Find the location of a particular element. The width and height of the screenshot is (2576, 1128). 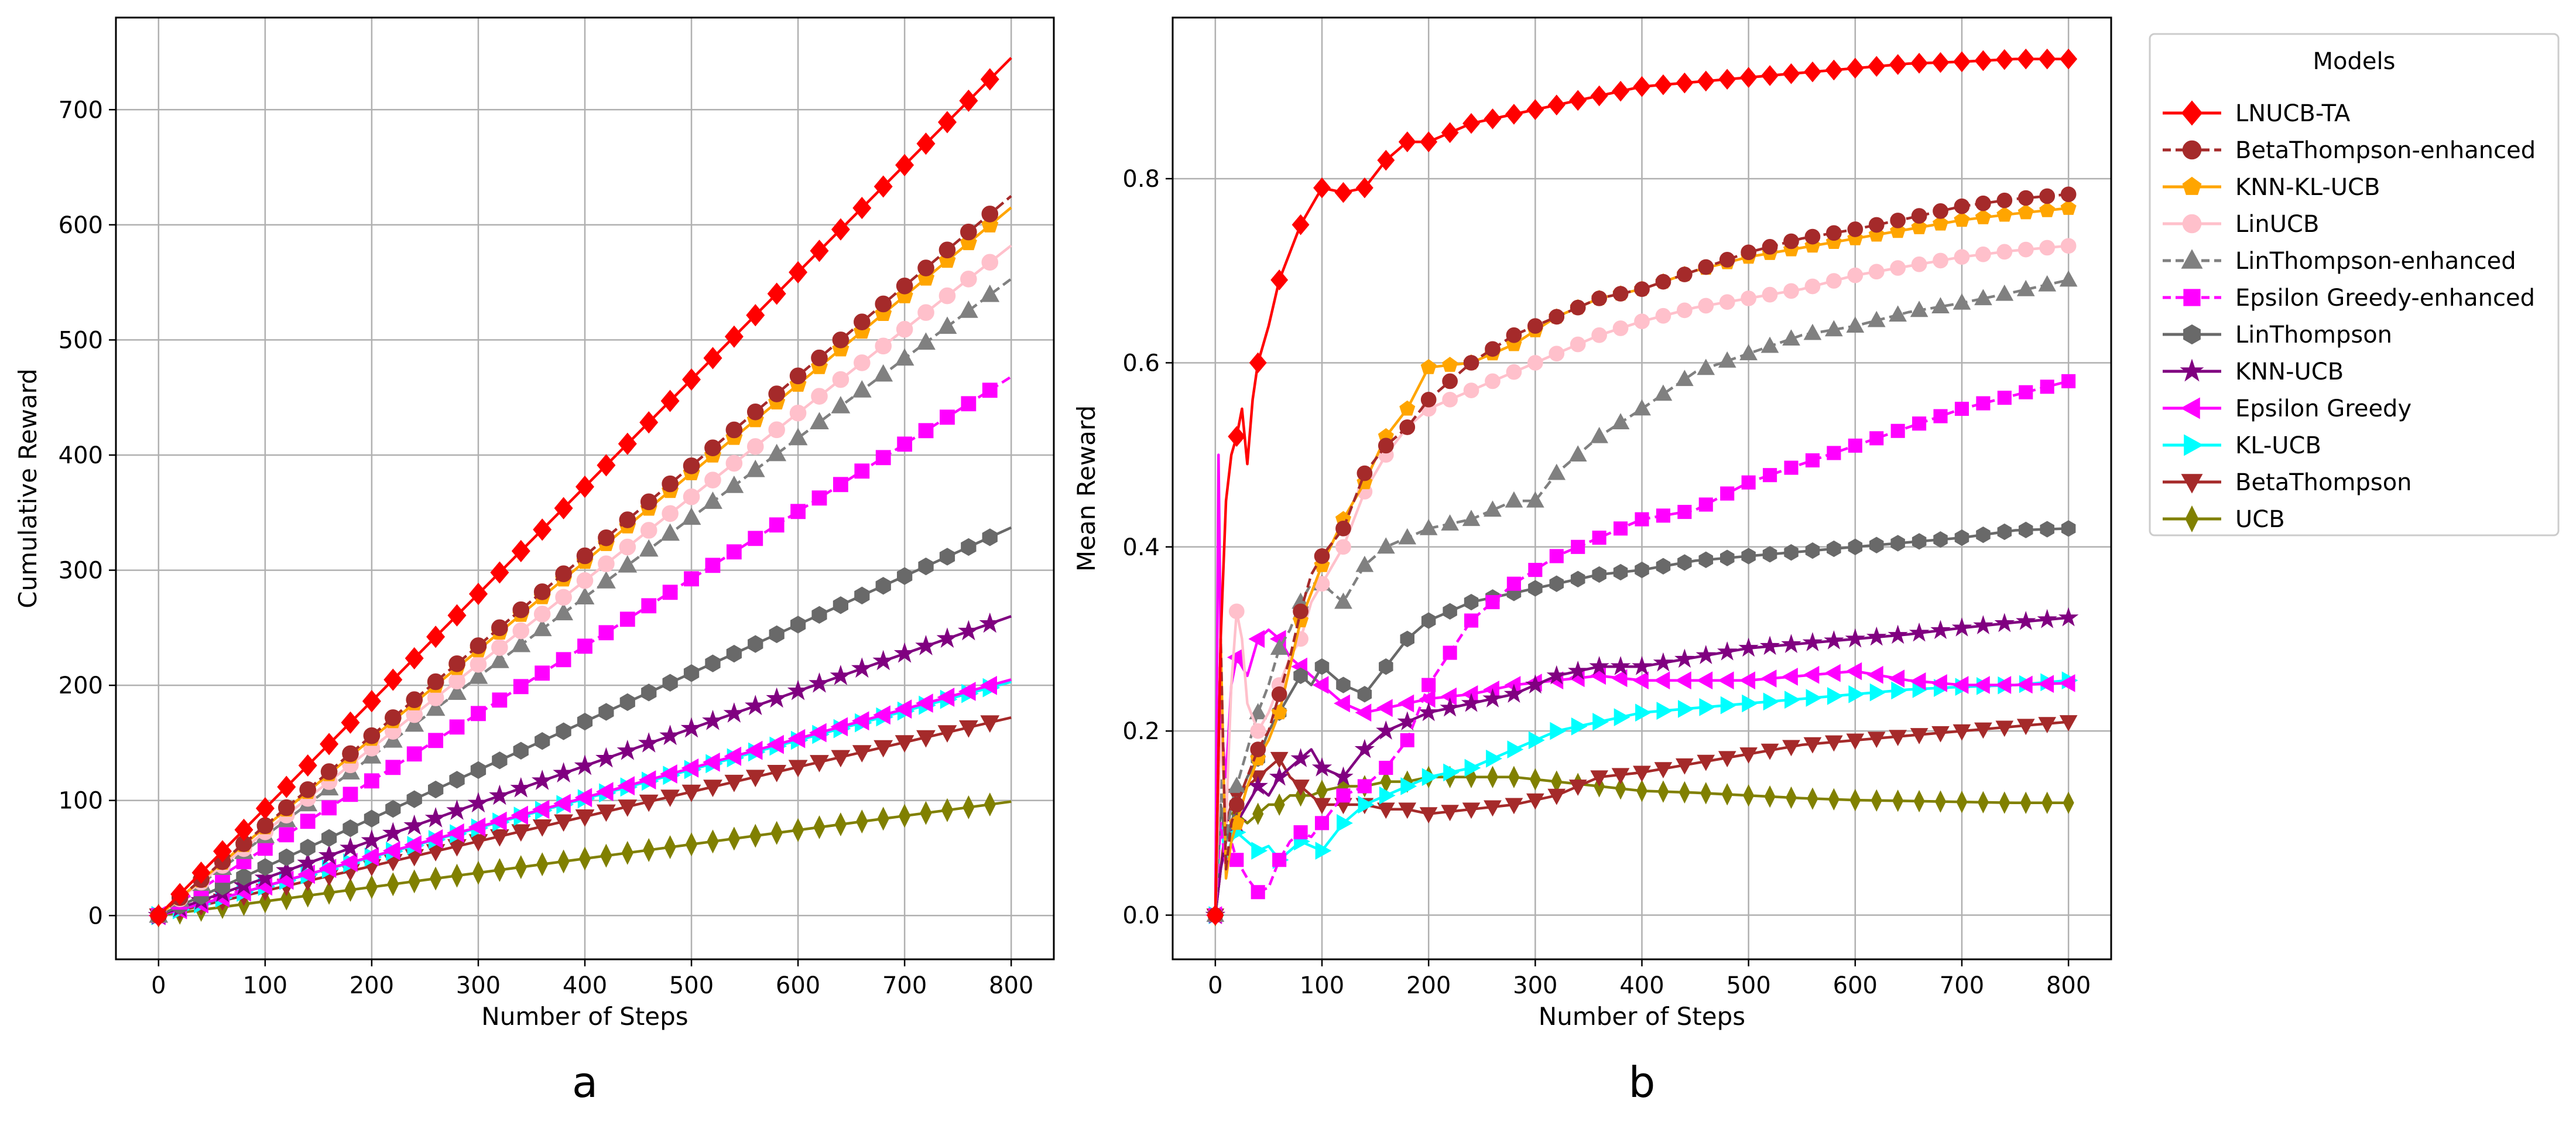

legend-item-kl-ucb: KL-UCB is located at coordinates (2242, 445).